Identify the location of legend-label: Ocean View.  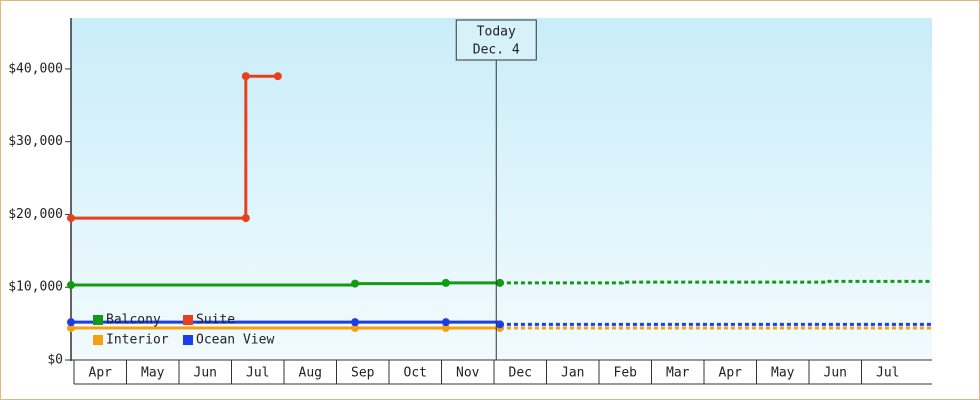
(235, 340).